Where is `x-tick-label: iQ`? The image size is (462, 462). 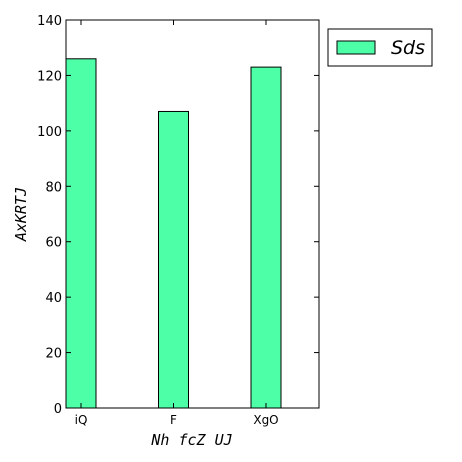 x-tick-label: iQ is located at coordinates (81, 420).